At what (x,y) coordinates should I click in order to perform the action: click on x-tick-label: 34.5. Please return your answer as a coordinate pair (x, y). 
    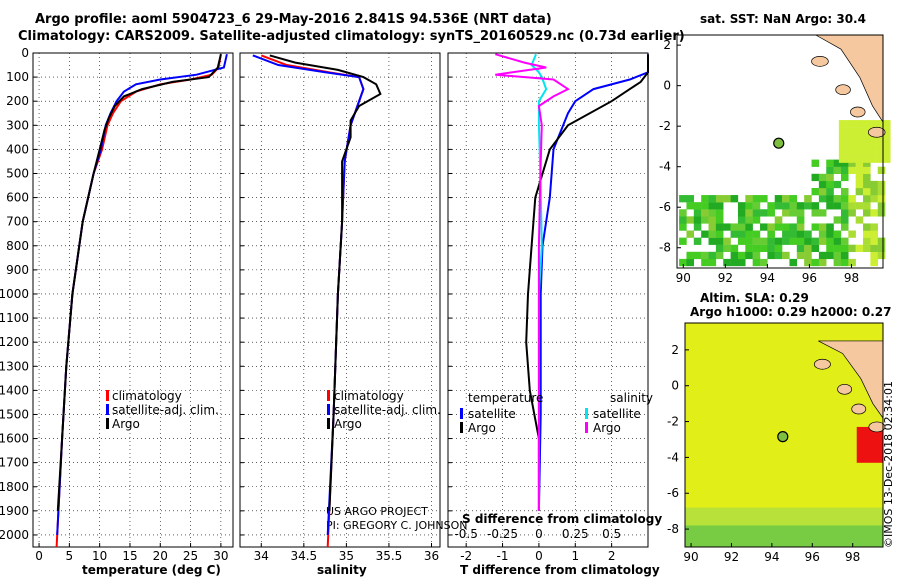
    Looking at the image, I should click on (303, 556).